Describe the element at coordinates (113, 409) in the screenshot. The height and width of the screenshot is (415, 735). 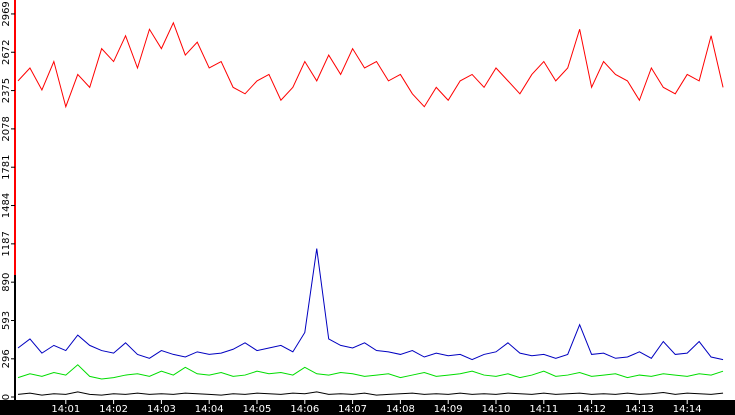
I see `x-tick-label: 14:02` at that location.